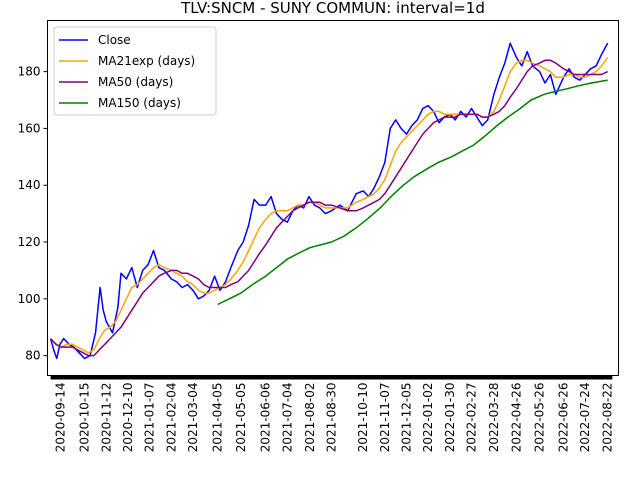  I want to click on x-tick-label: 2021-01-07, so click(150, 418).